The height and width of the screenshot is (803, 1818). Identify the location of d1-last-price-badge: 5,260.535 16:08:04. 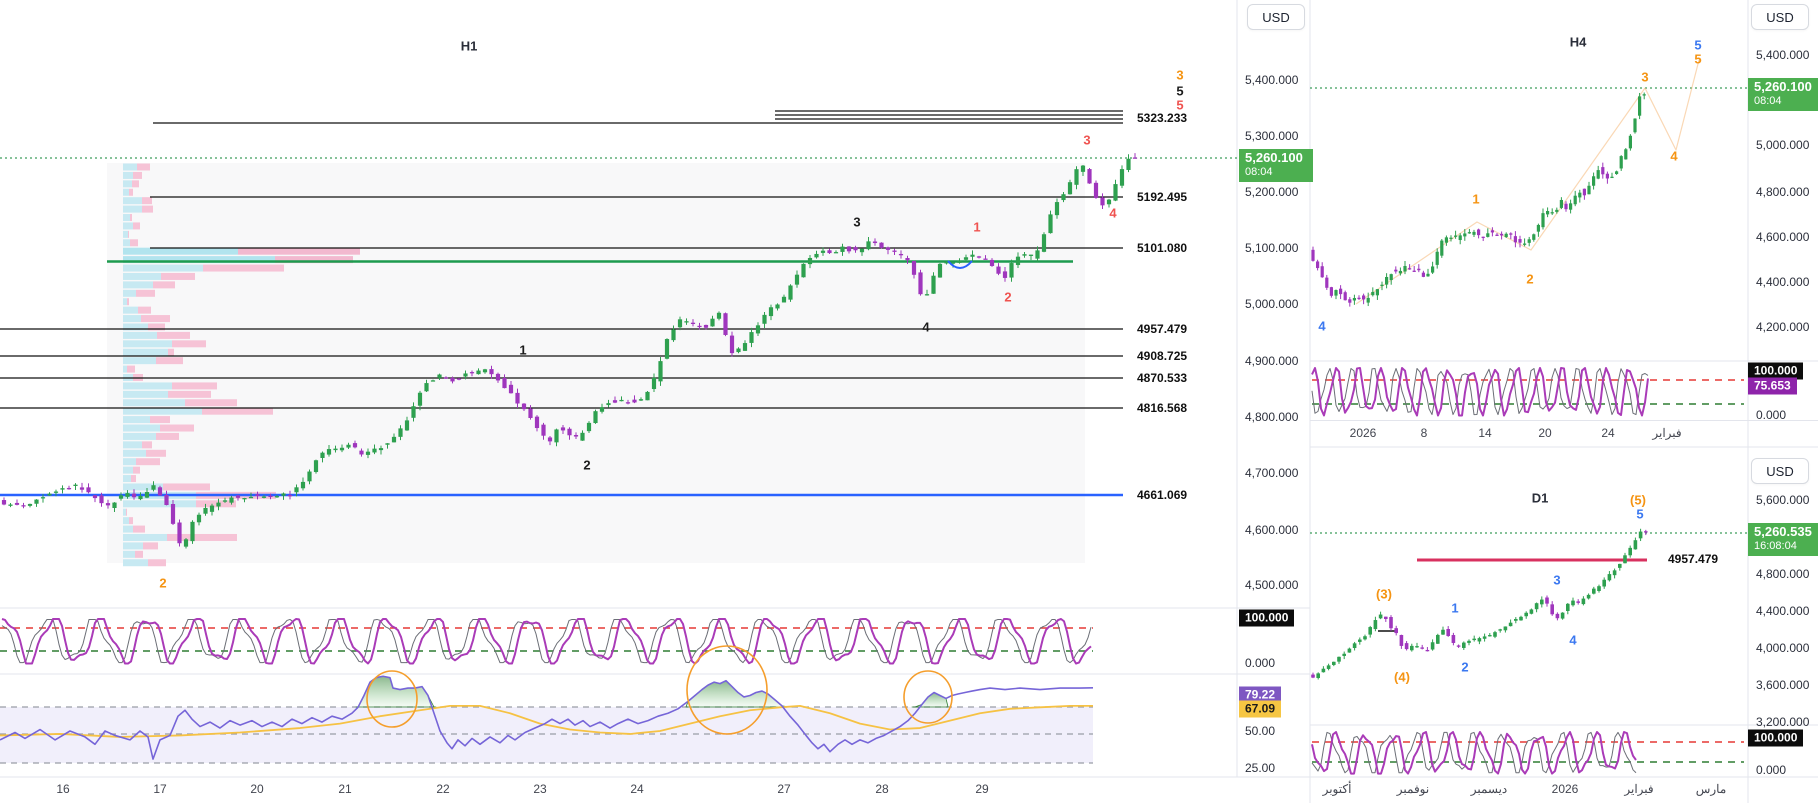
(1783, 539).